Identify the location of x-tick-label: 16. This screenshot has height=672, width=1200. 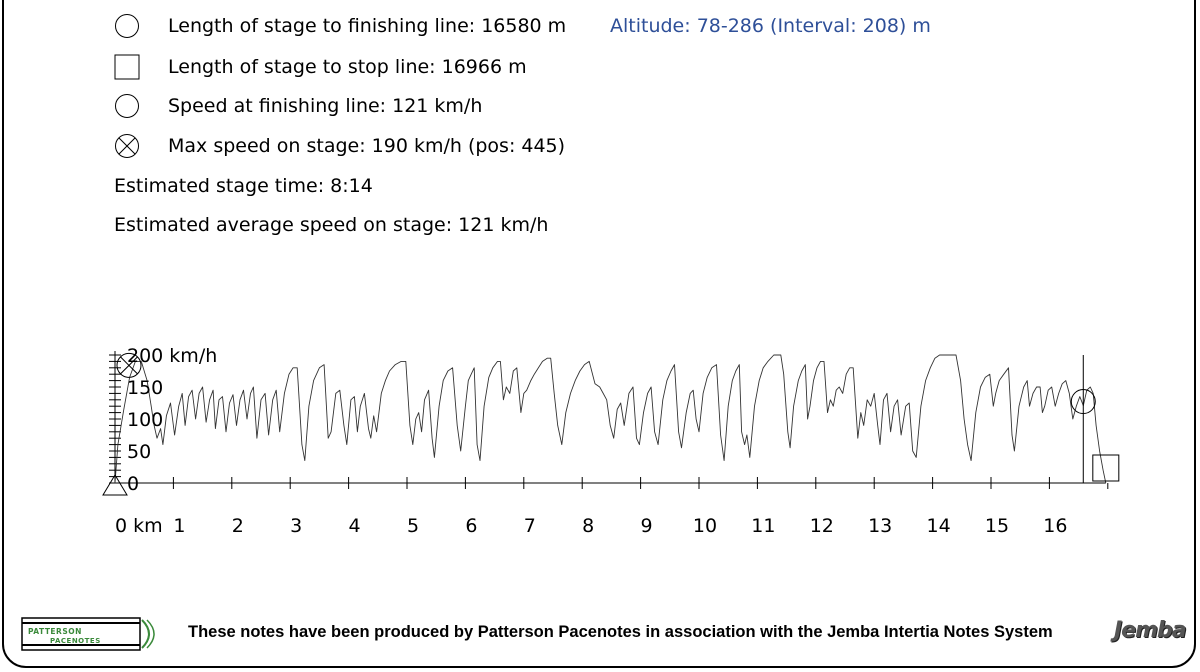
(1055, 526).